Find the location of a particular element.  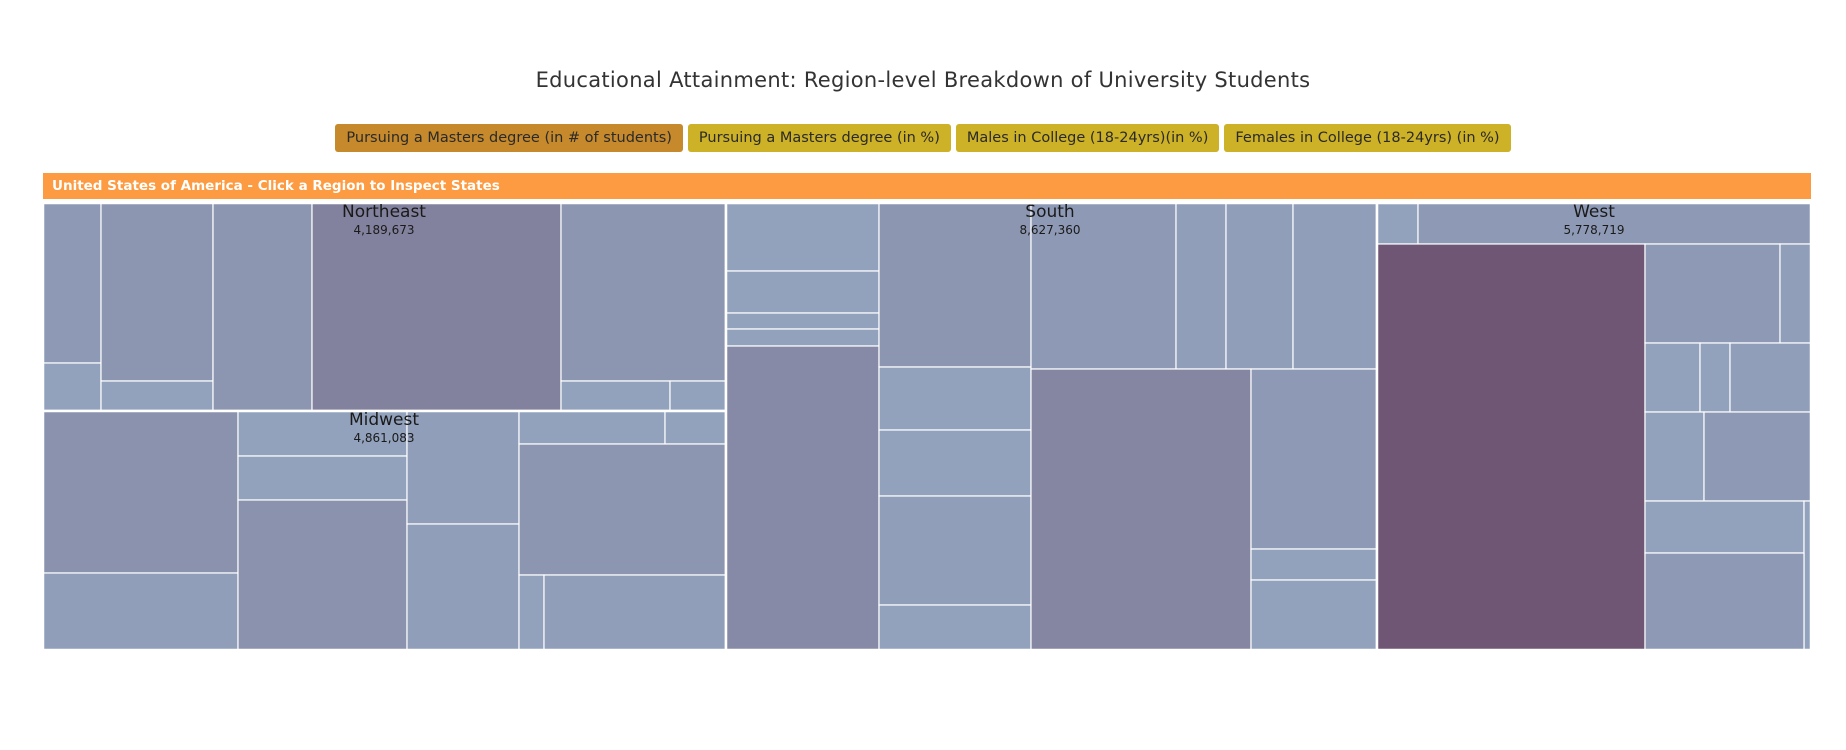

metric-button-males-college: Males in College (18-24yrs)(in %) is located at coordinates (1087, 138).